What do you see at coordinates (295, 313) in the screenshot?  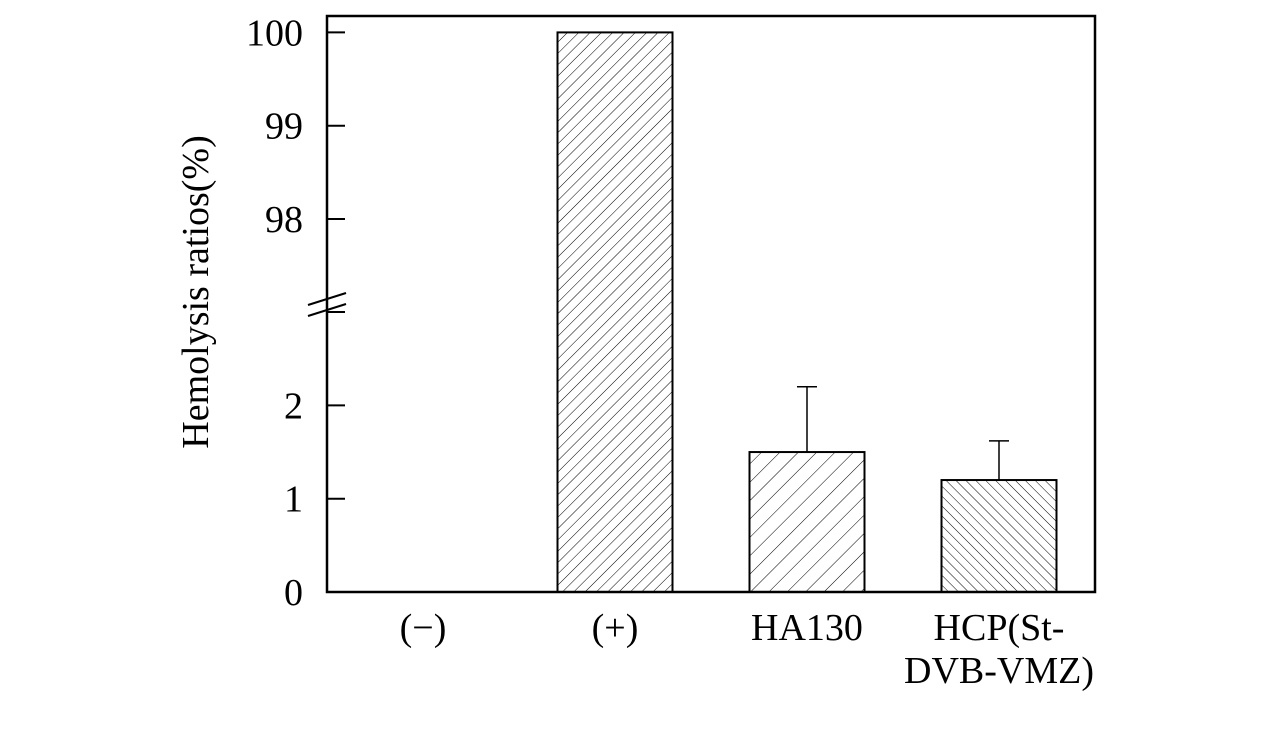 I see `y-ticks-layer: 0 1 2 98 99 100` at bounding box center [295, 313].